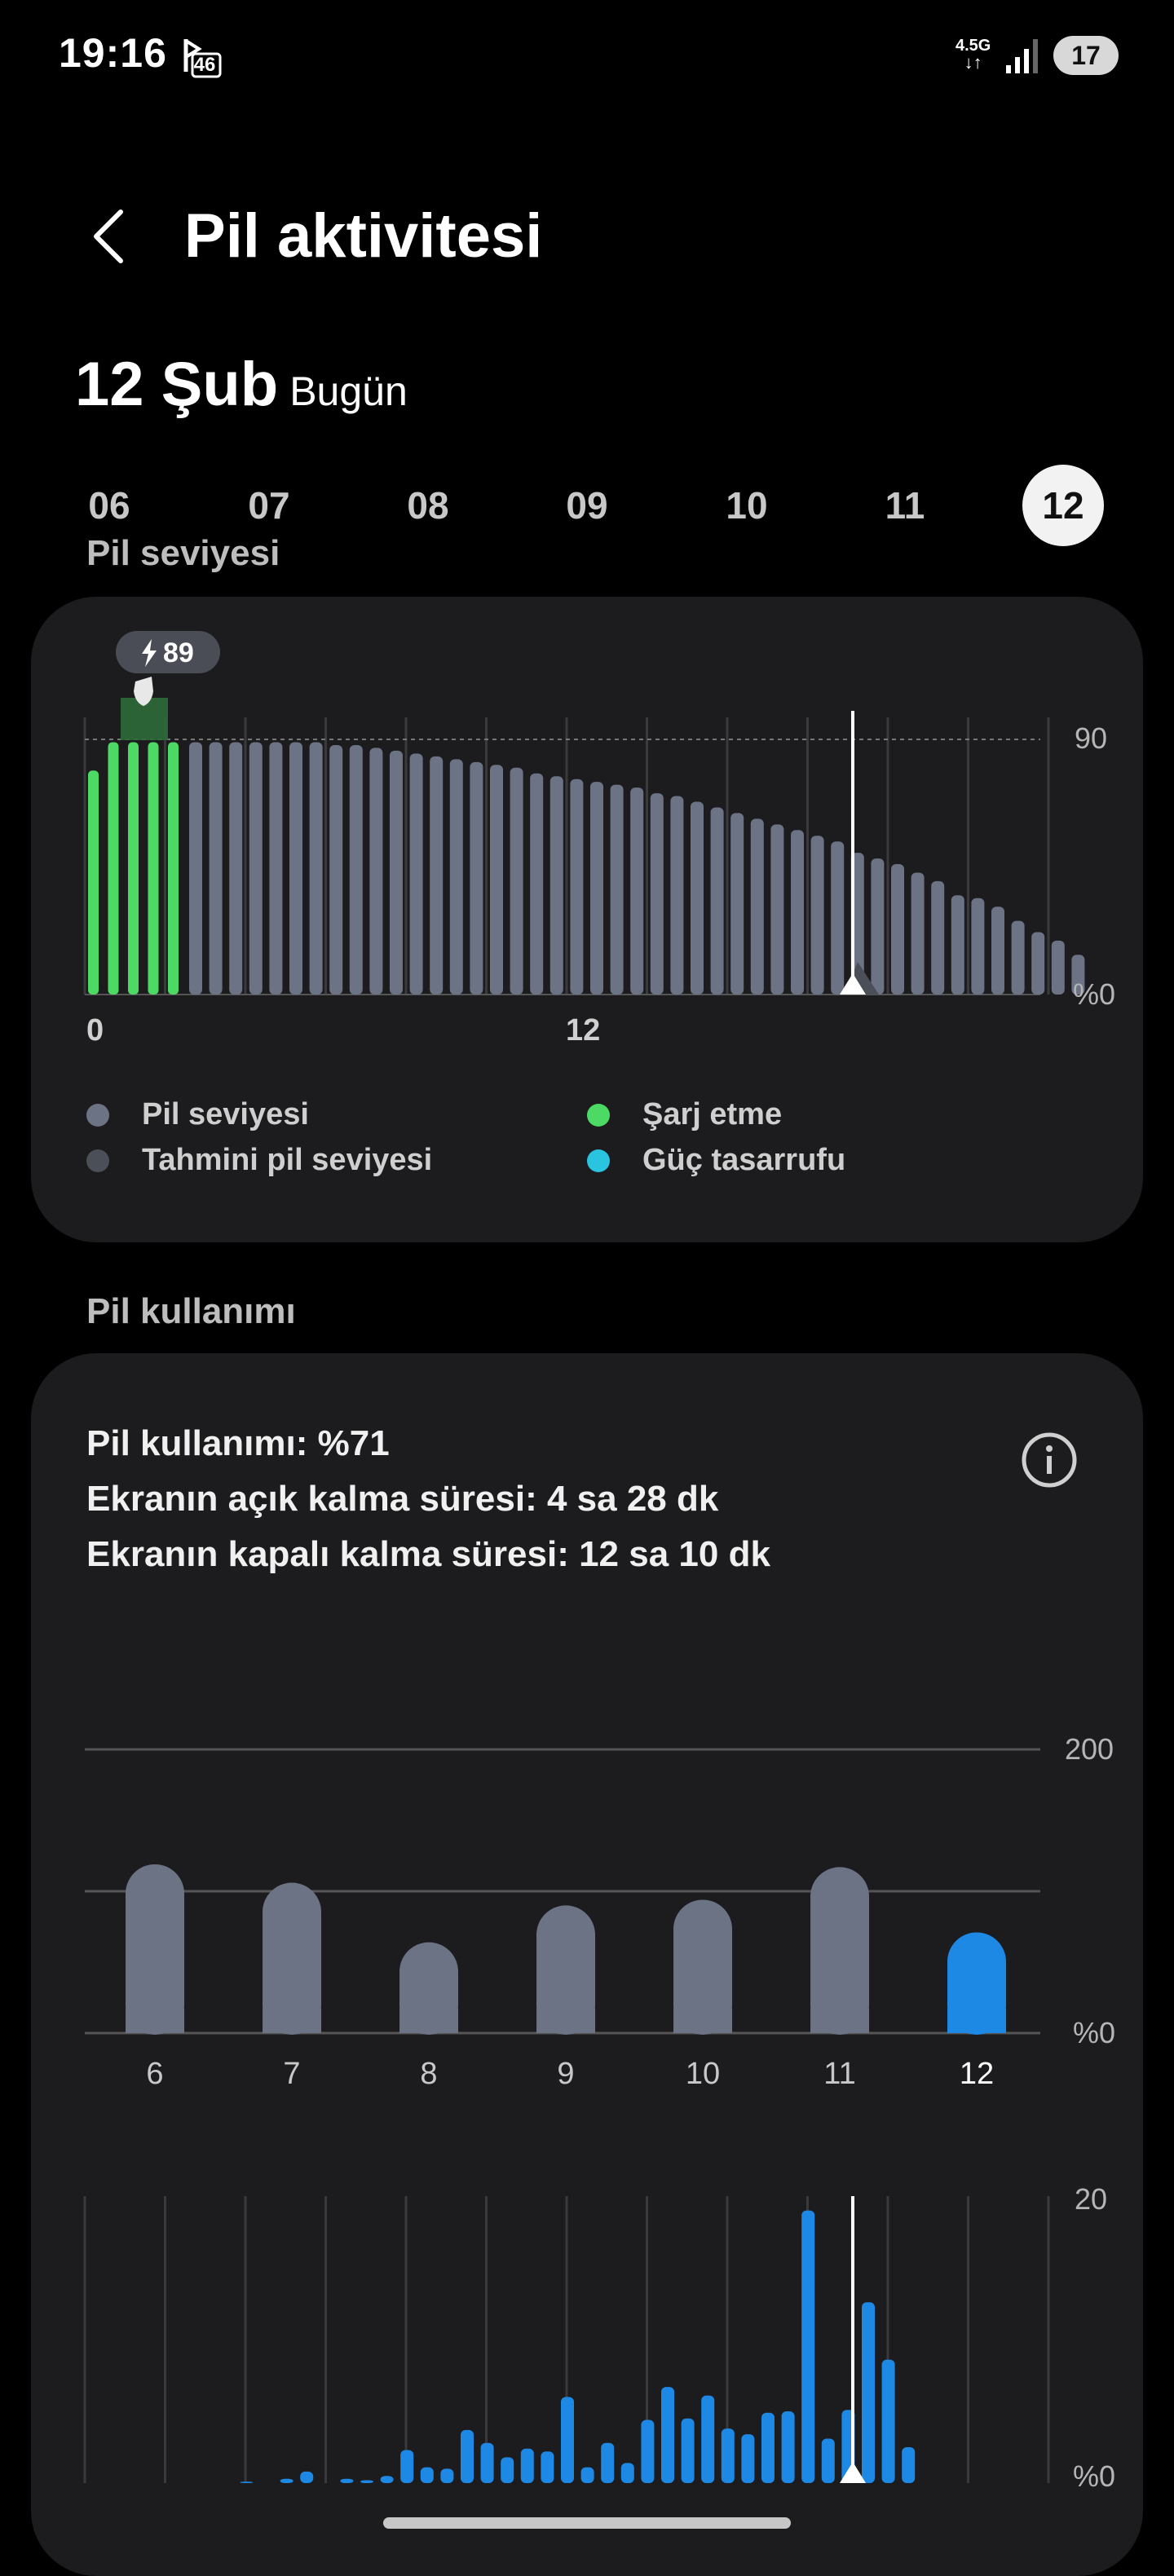 The image size is (1174, 2576). Describe the element at coordinates (225, 1114) in the screenshot. I see `legend-label-level: Pil seviyesi` at that location.